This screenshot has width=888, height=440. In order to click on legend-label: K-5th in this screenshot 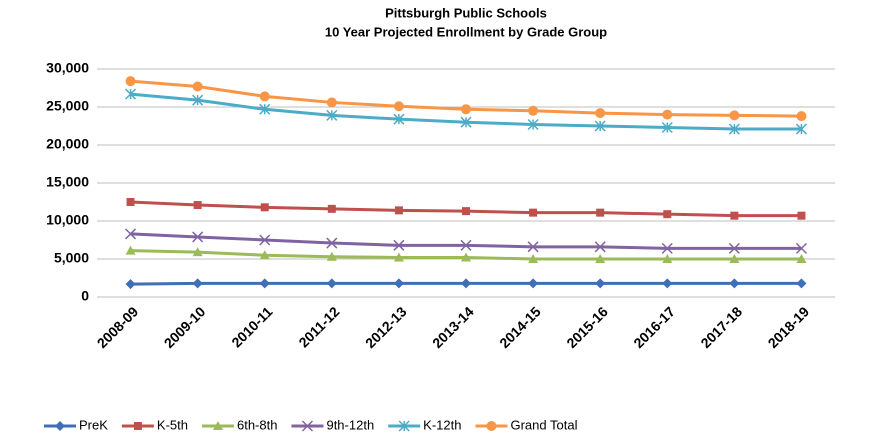, I will do `click(172, 424)`.